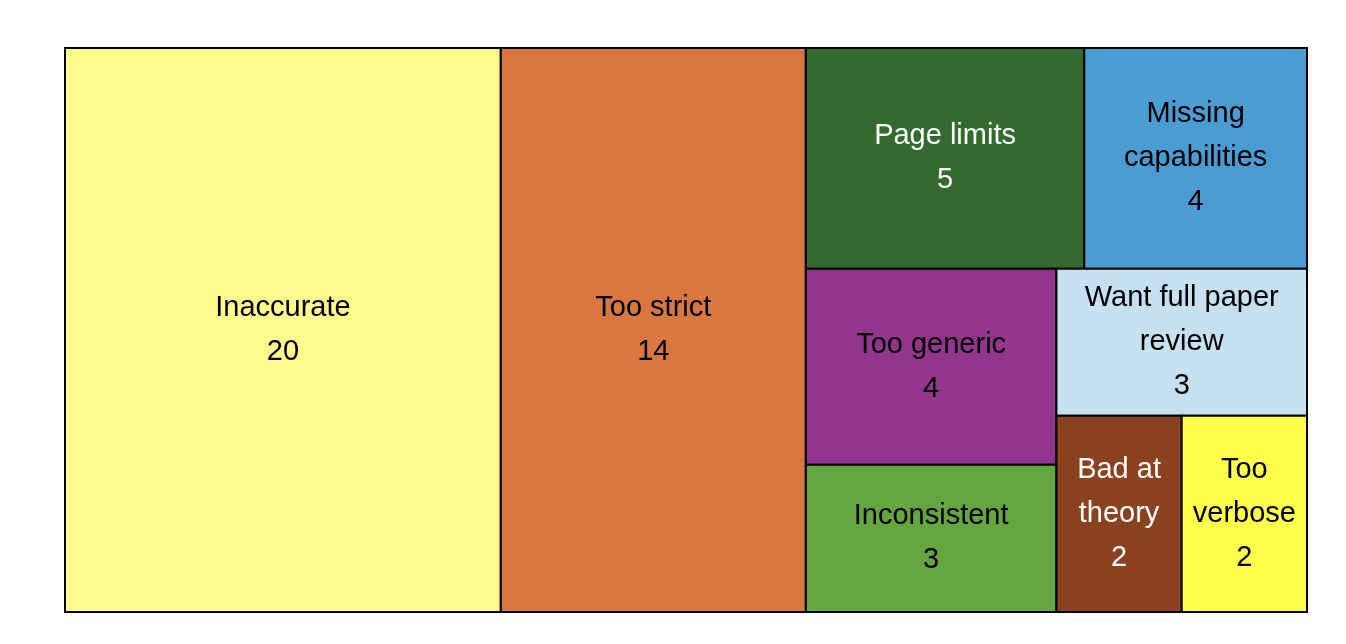 The height and width of the screenshot is (644, 1346). I want to click on category-label: Want full paper review, so click(1182, 318).